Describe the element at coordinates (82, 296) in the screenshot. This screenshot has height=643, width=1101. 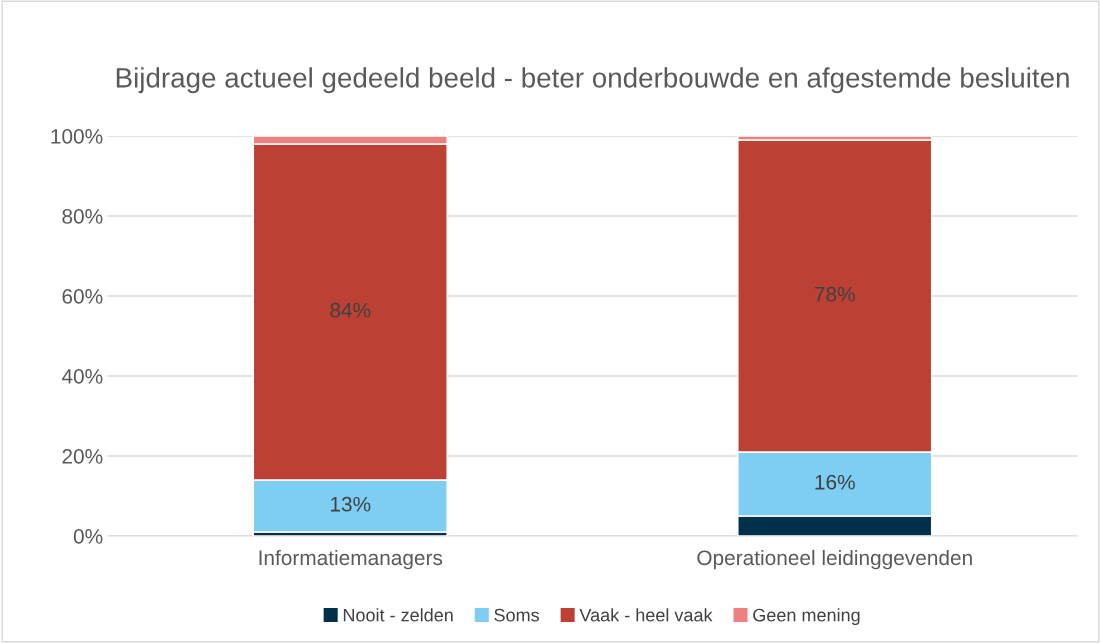
I see `y-tick-label: 60%` at that location.